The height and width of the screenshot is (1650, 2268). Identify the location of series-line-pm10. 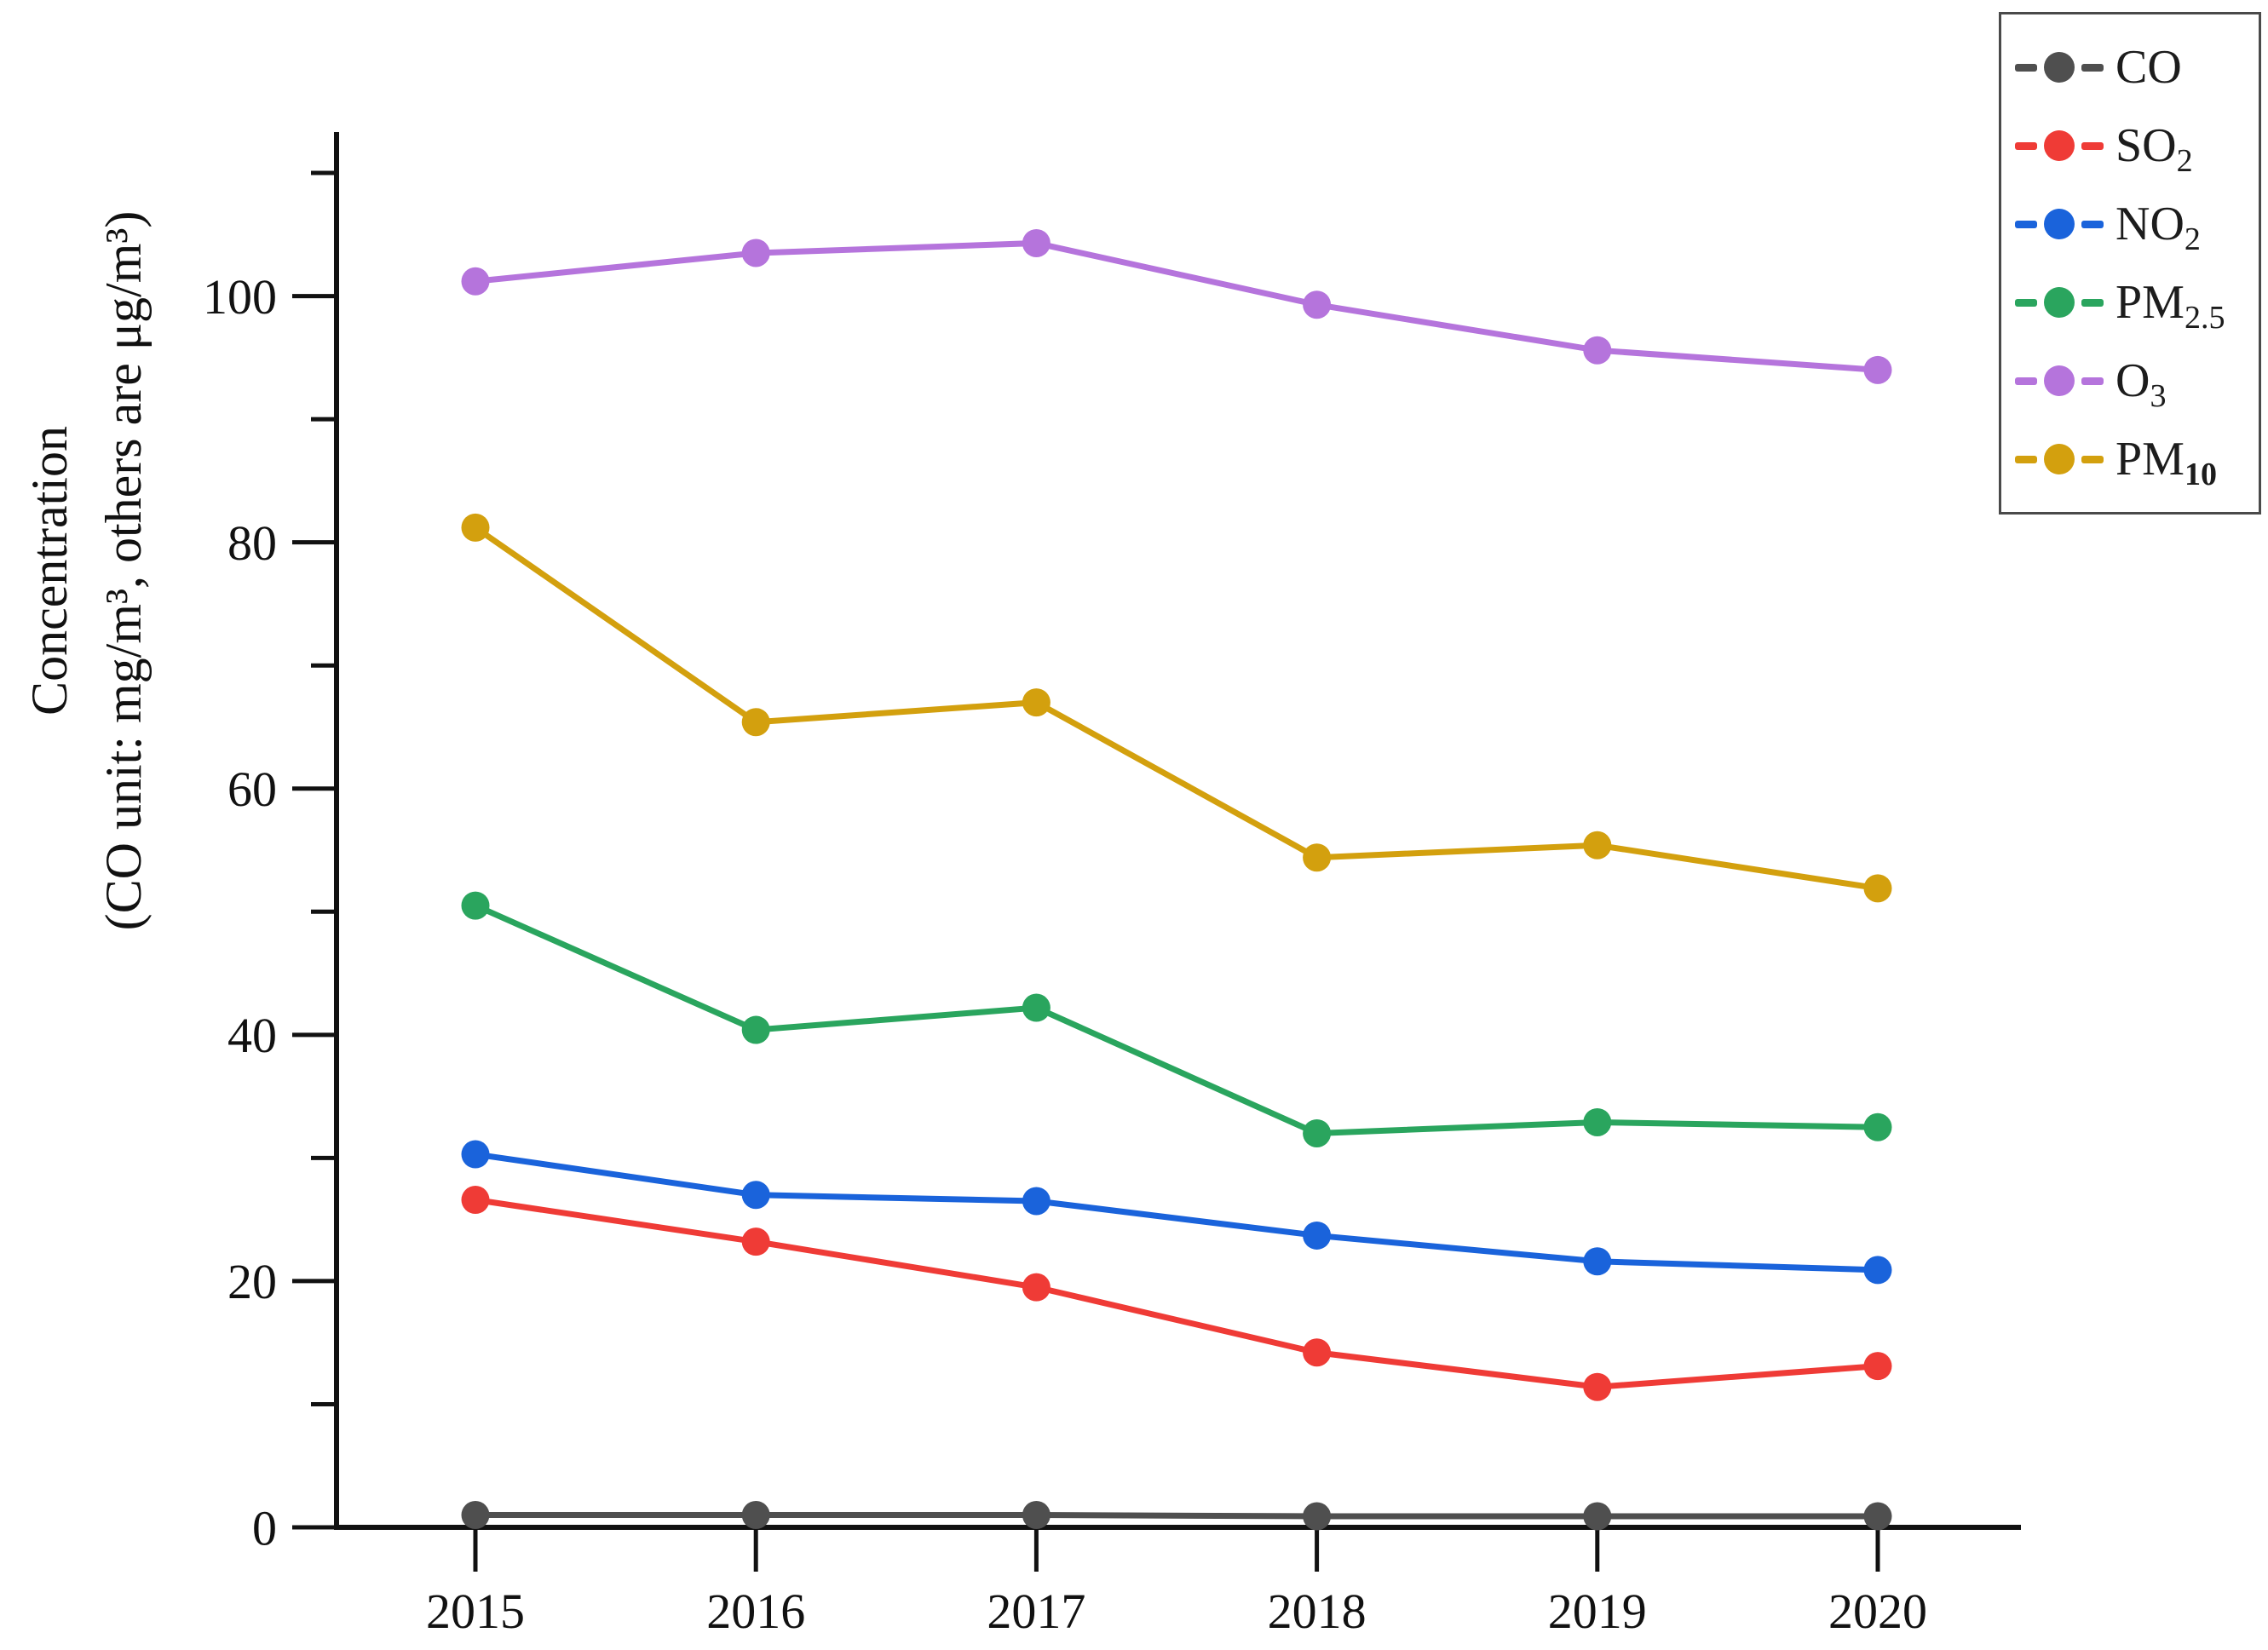
(1176, 708).